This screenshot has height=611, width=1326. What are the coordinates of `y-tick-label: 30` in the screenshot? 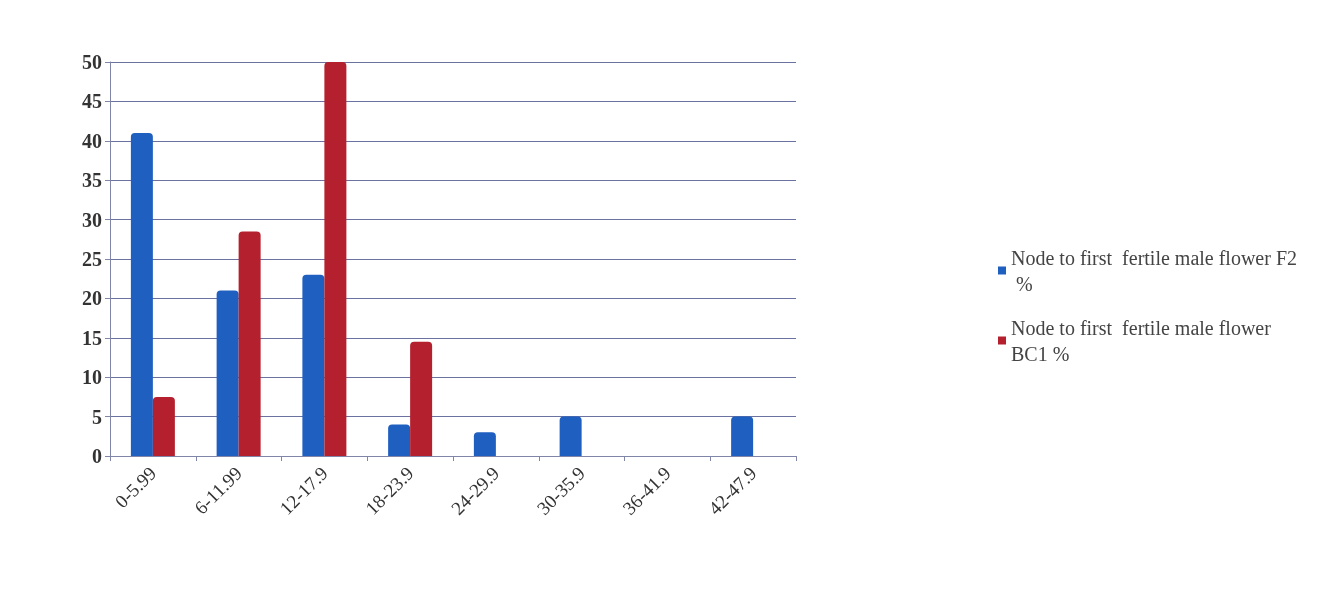 It's located at (92, 219).